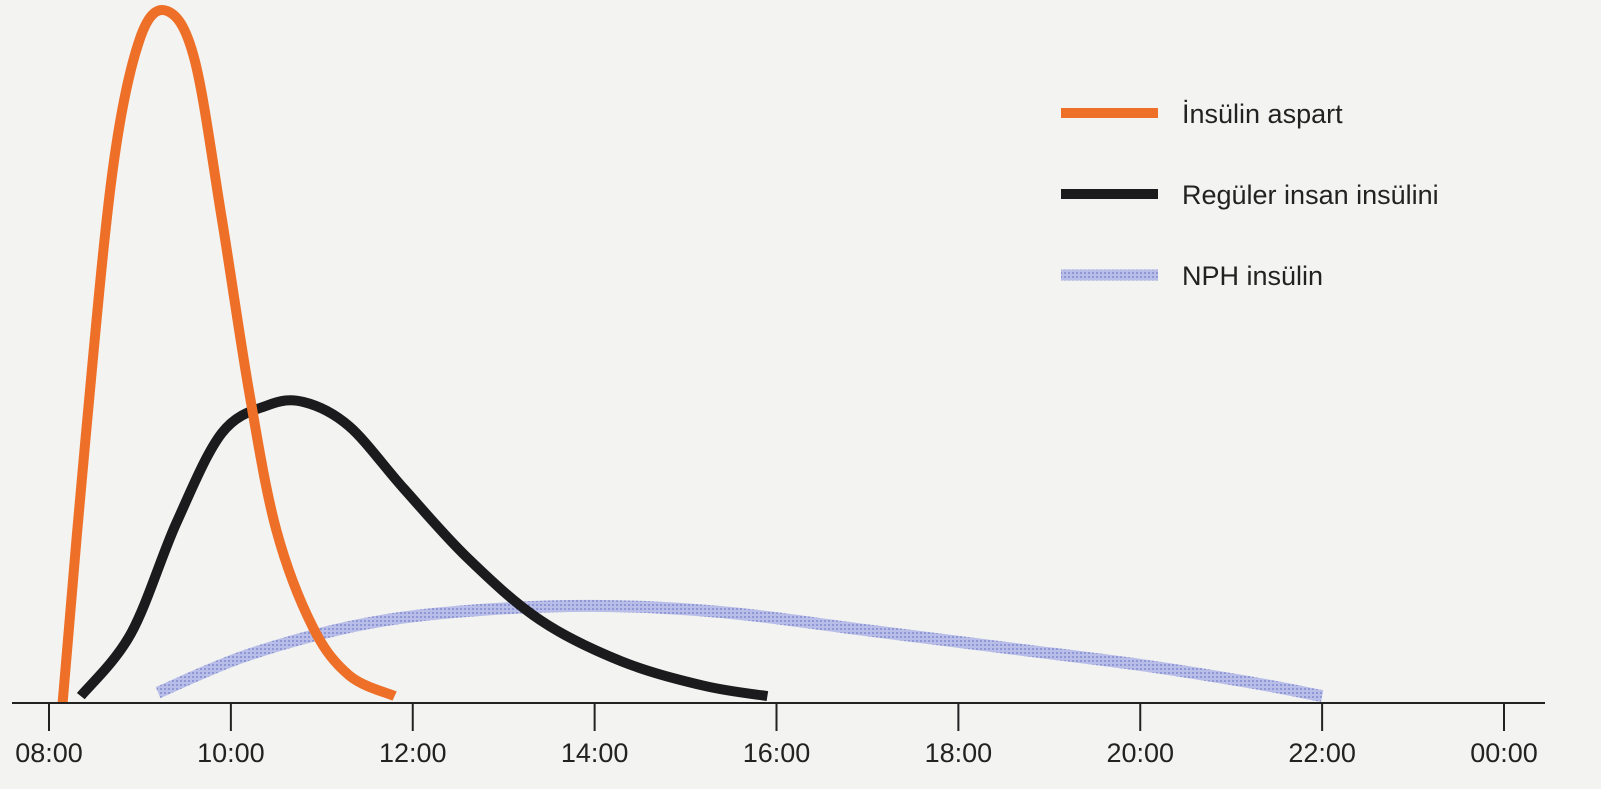 This screenshot has height=789, width=1601. I want to click on x-tick-label: 12:00, so click(413, 753).